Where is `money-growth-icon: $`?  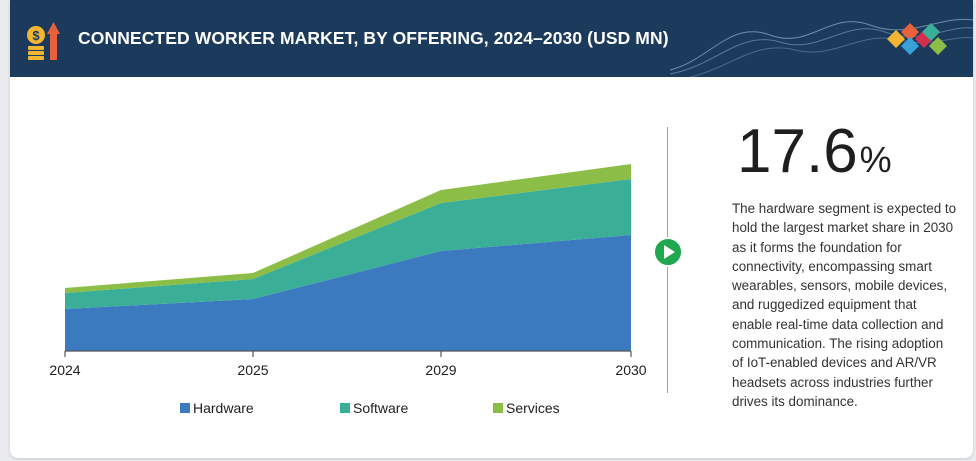 money-growth-icon: $ is located at coordinates (43, 41).